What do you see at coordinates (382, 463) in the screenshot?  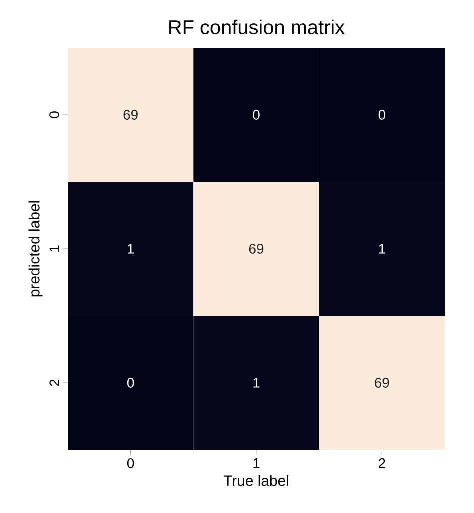 I see `x-tick-label: 2` at bounding box center [382, 463].